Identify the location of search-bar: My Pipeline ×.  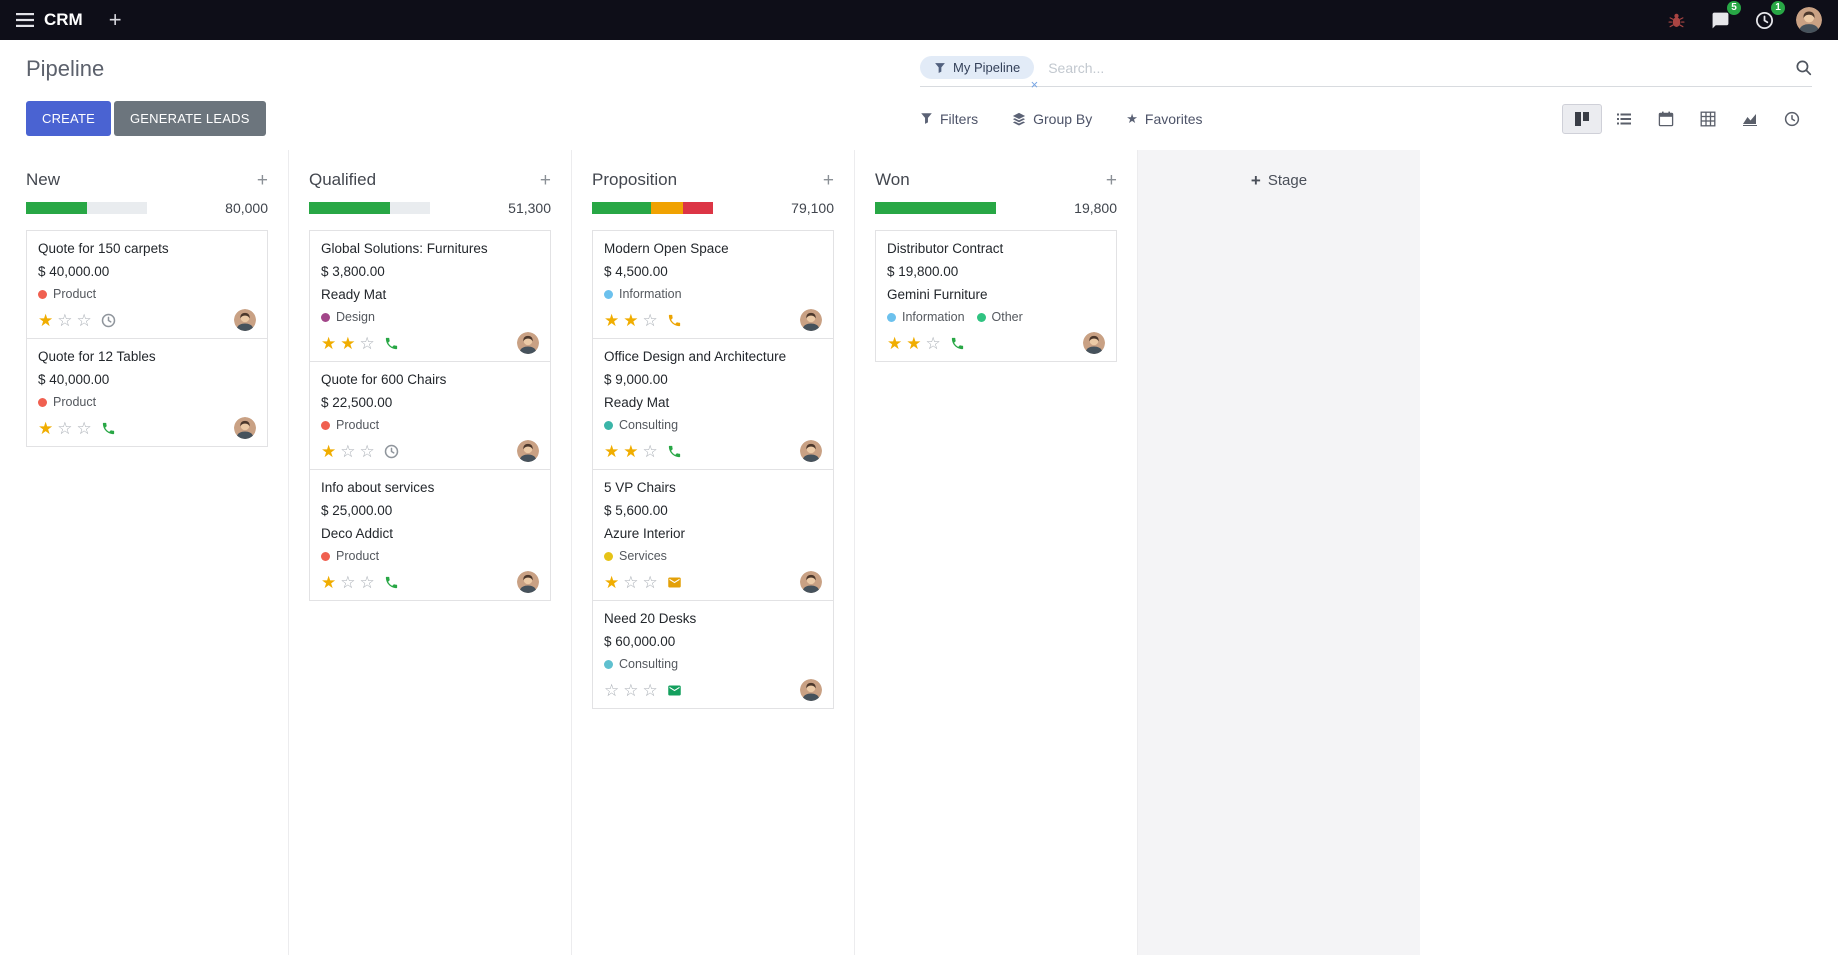
(1366, 73).